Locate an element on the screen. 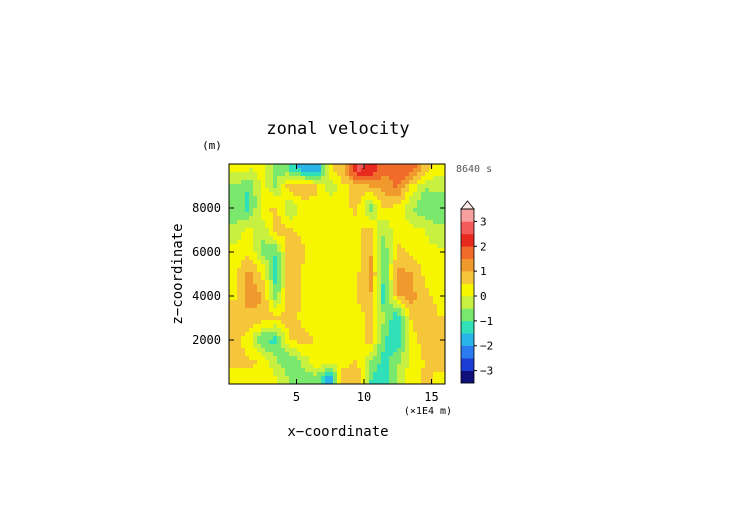 This screenshot has width=752, height=532. colorbar-tick-label: 3 is located at coordinates (483, 221).